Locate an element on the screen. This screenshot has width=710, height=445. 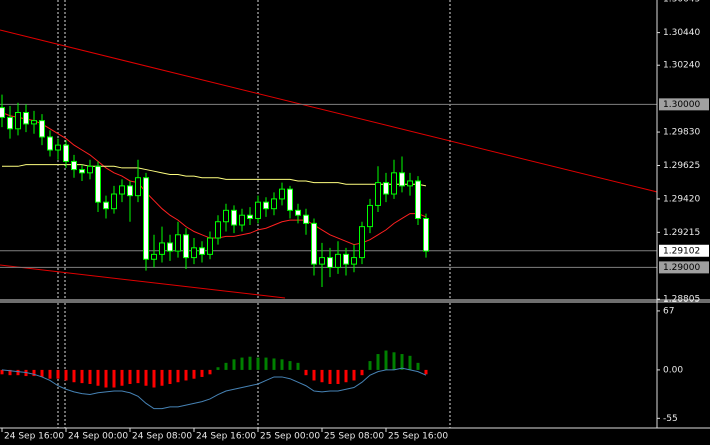
x-tick-label: 24 Sep 16:00 is located at coordinates (34, 437).